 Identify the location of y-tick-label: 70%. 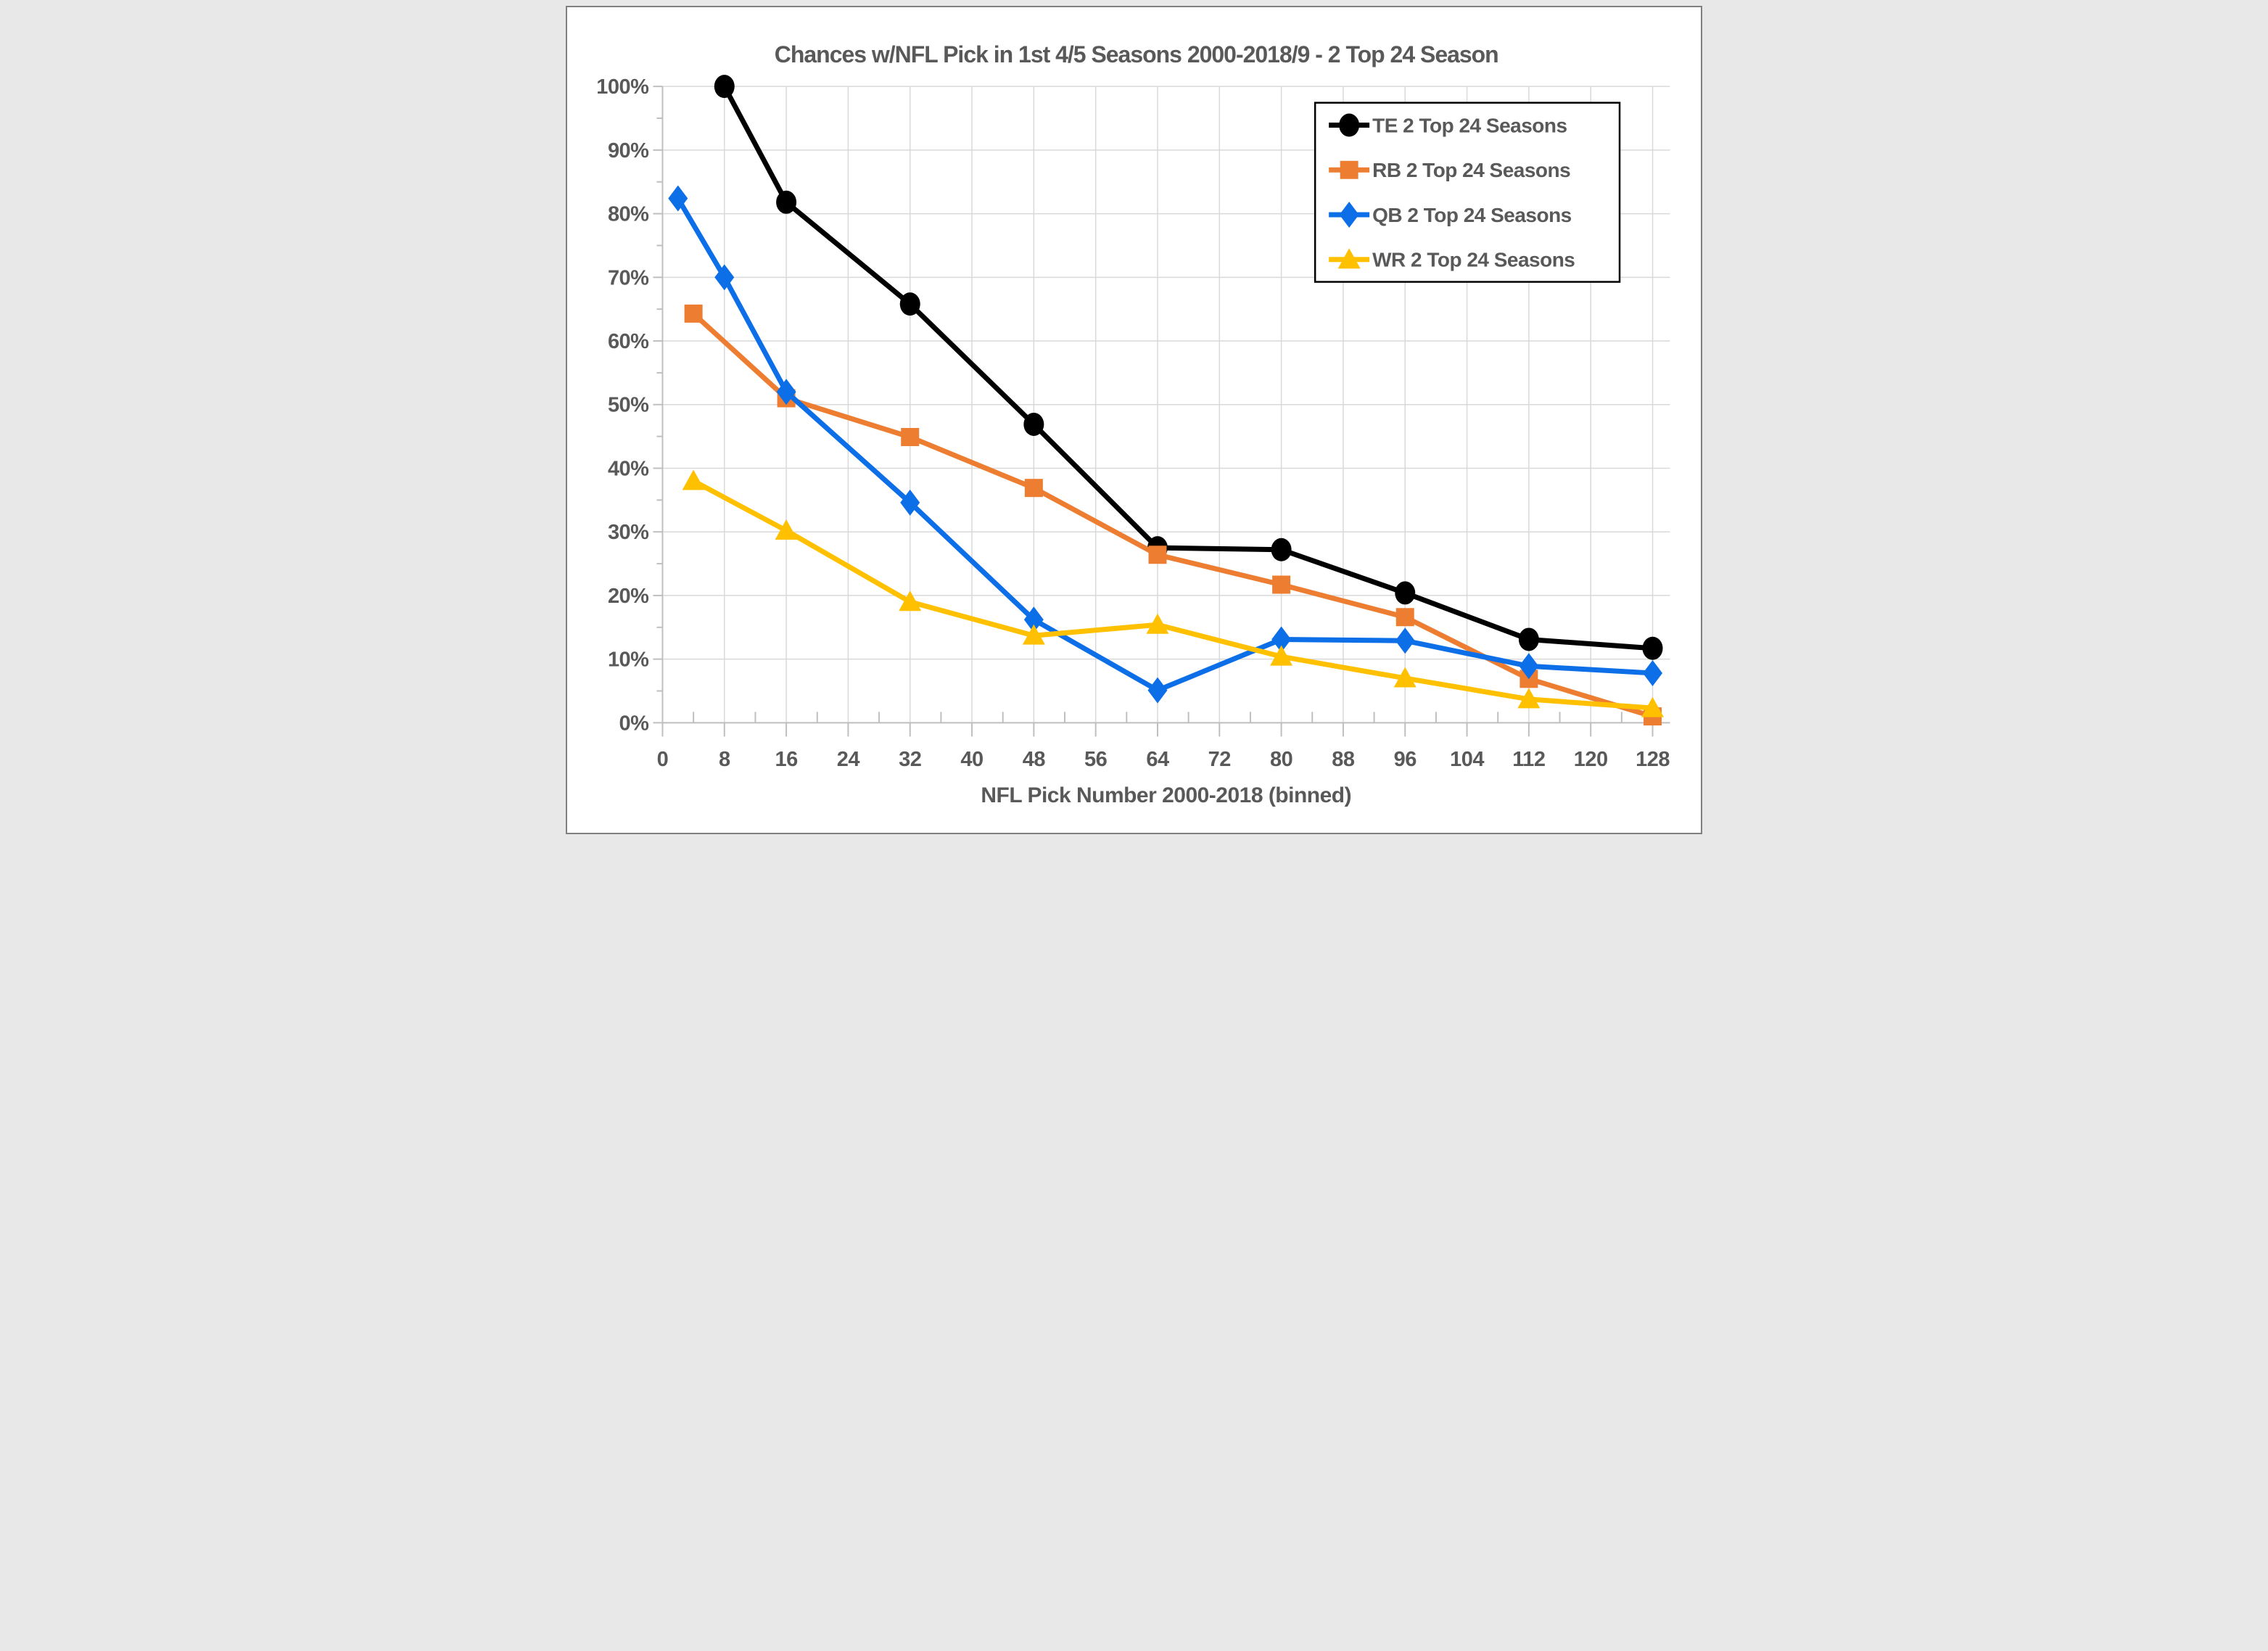
(628, 277).